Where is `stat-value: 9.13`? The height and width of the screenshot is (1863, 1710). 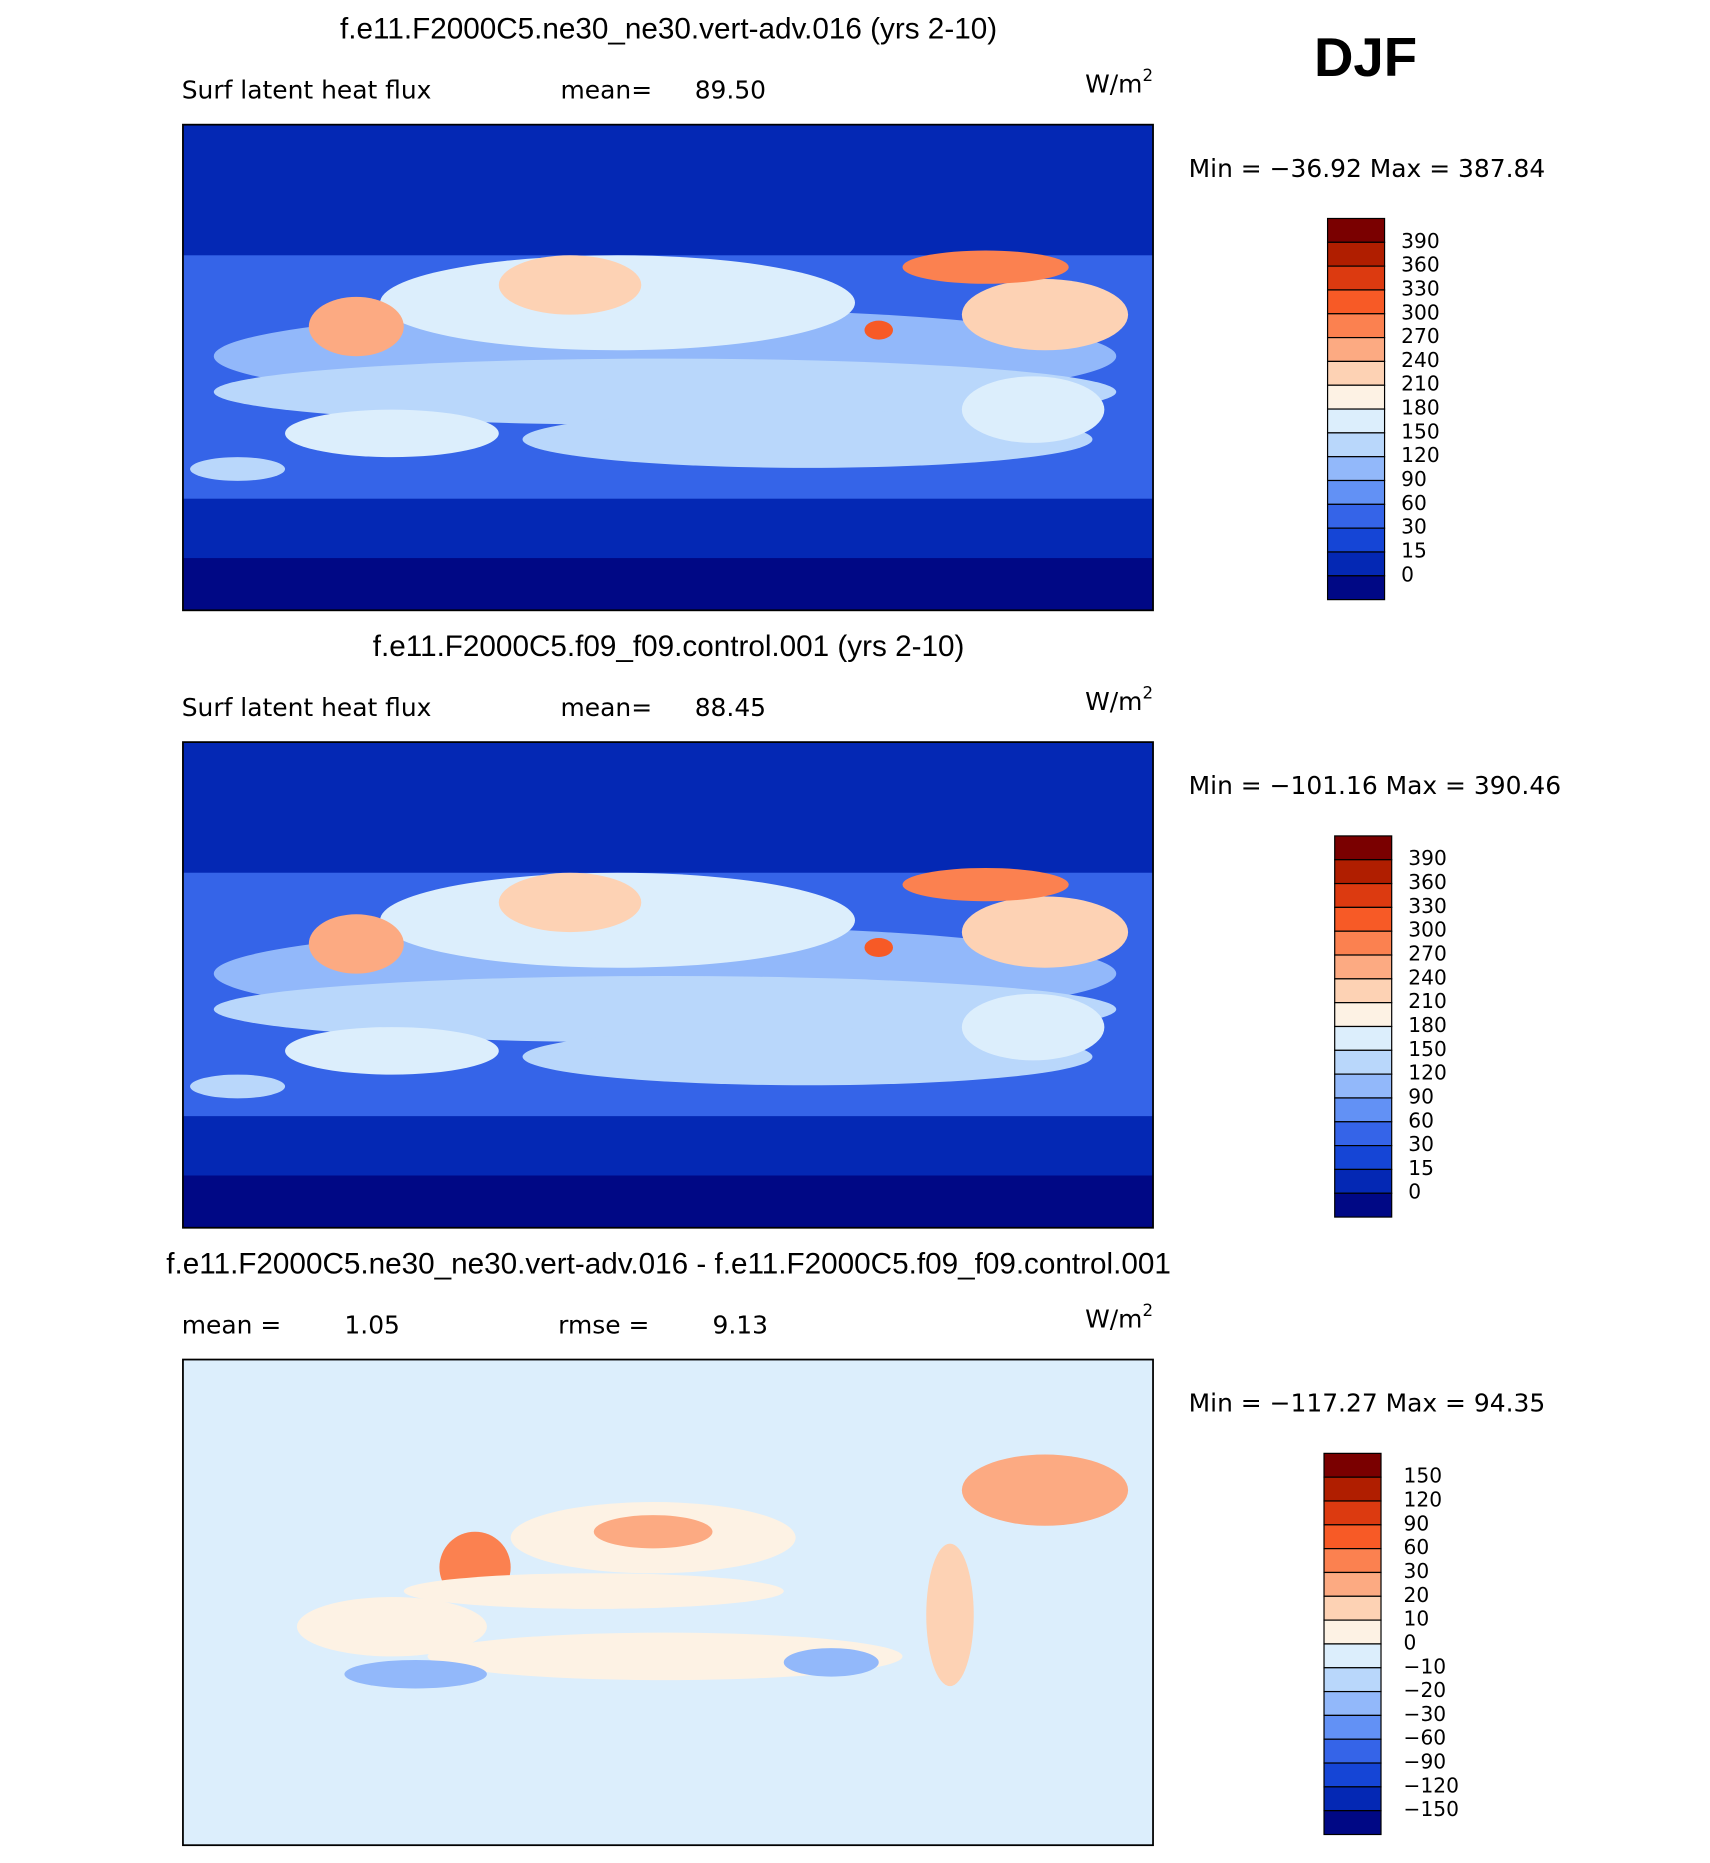 stat-value: 9.13 is located at coordinates (740, 1324).